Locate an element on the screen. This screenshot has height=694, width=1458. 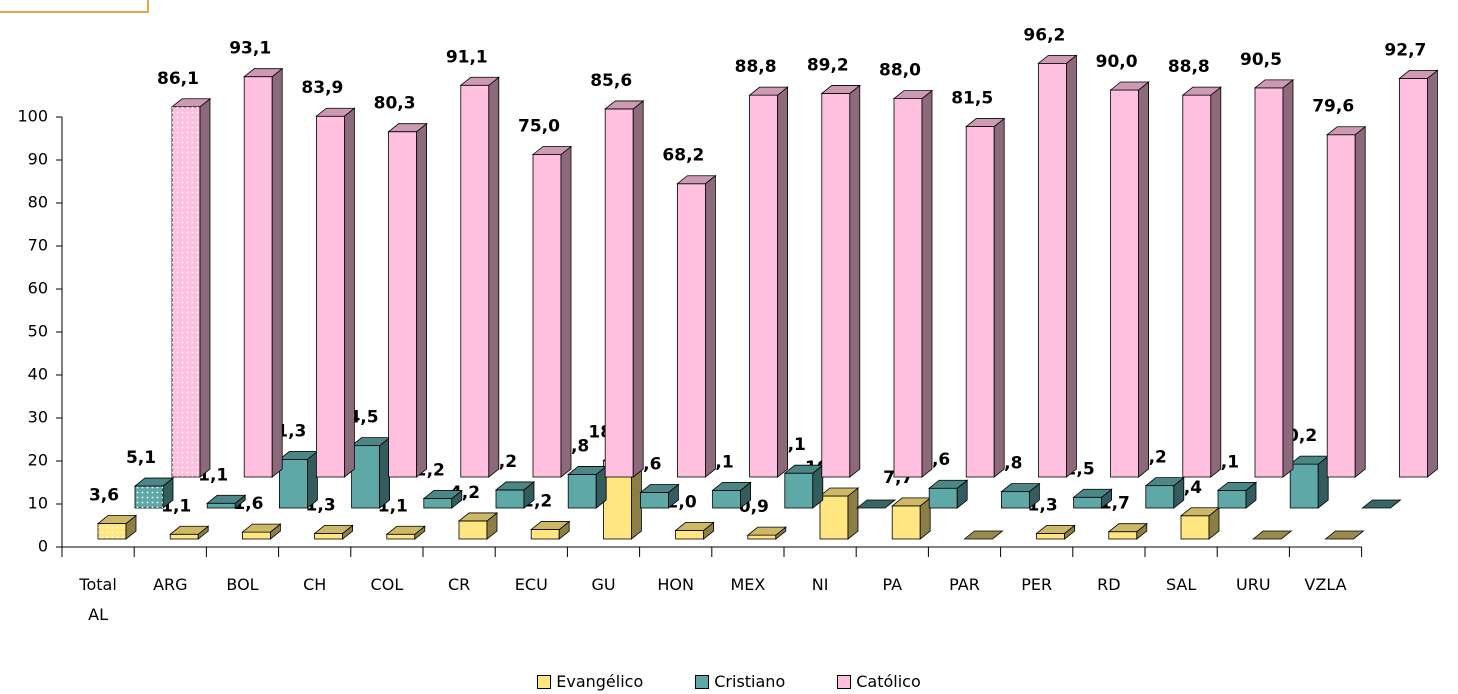
y-tick-label: 100 is located at coordinates (32, 116).